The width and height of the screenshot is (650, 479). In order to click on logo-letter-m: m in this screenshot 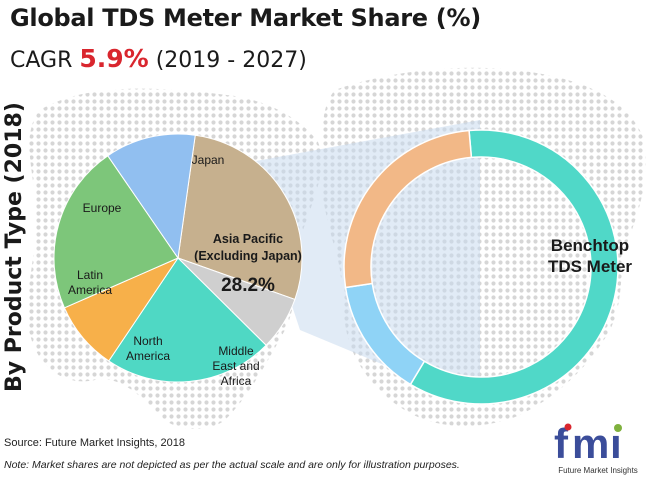, I will do `click(590, 443)`.